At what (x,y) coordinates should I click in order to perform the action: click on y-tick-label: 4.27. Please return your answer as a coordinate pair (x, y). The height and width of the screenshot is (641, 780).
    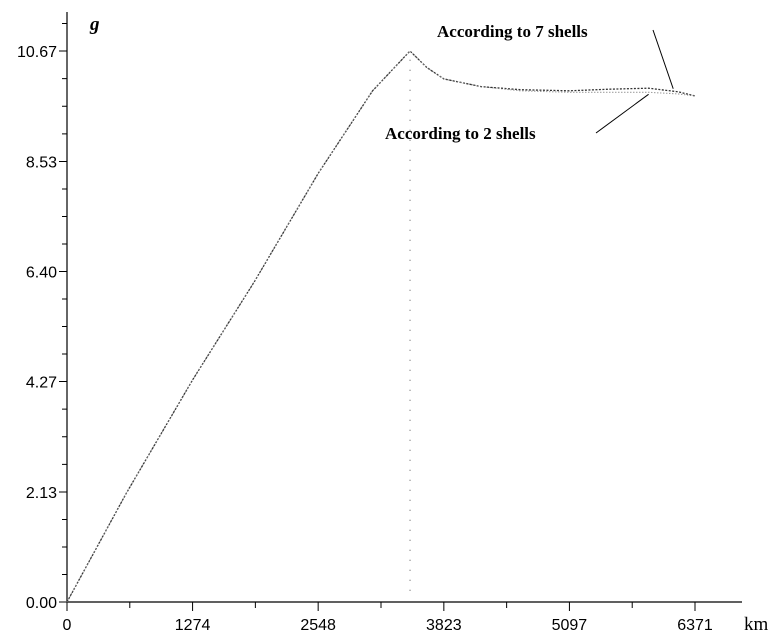
    Looking at the image, I should click on (41, 382).